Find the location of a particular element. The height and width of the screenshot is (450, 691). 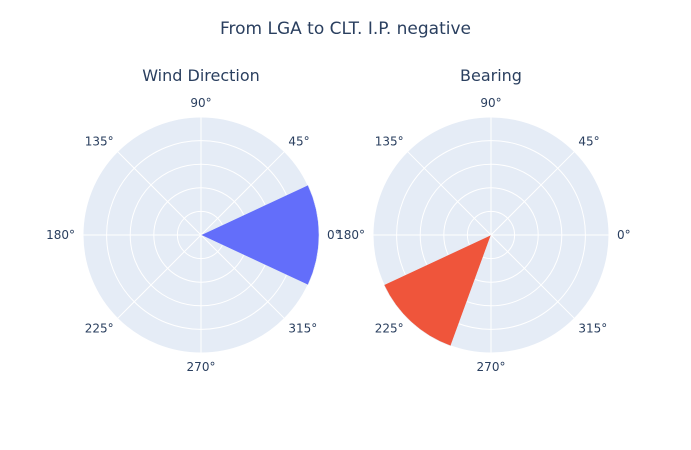

chart-title: From LGA to CLT. I.P. negative is located at coordinates (345, 29).